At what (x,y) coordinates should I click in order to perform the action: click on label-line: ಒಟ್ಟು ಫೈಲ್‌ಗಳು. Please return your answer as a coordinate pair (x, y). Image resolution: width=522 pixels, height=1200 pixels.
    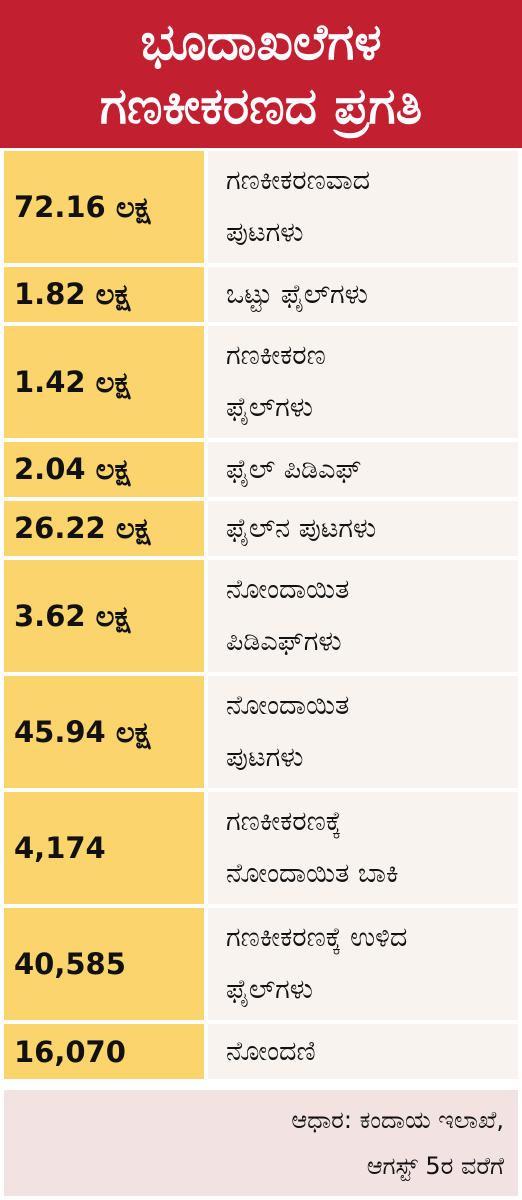
    Looking at the image, I should click on (297, 294).